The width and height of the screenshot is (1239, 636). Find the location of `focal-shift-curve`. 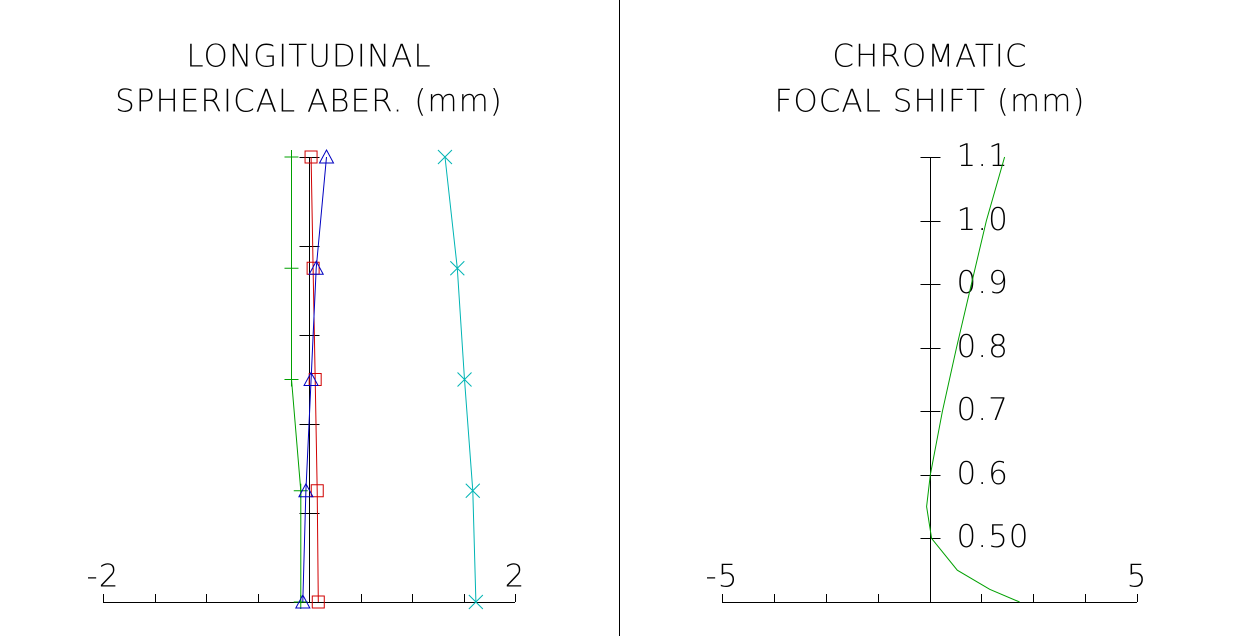

focal-shift-curve is located at coordinates (973, 379).